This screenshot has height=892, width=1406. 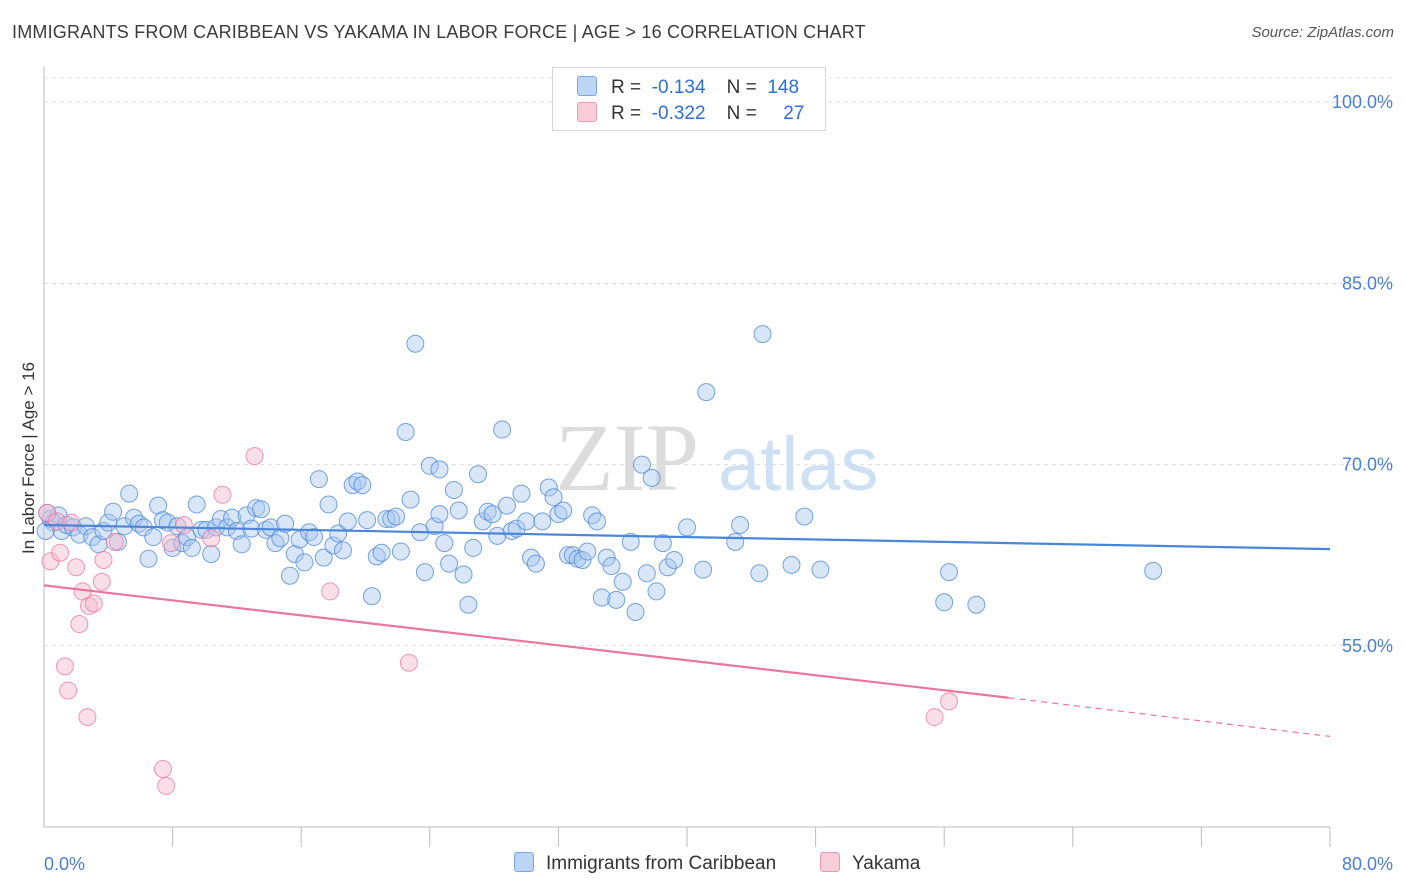 I want to click on legend-r-value: -0.322, so click(x=678, y=113).